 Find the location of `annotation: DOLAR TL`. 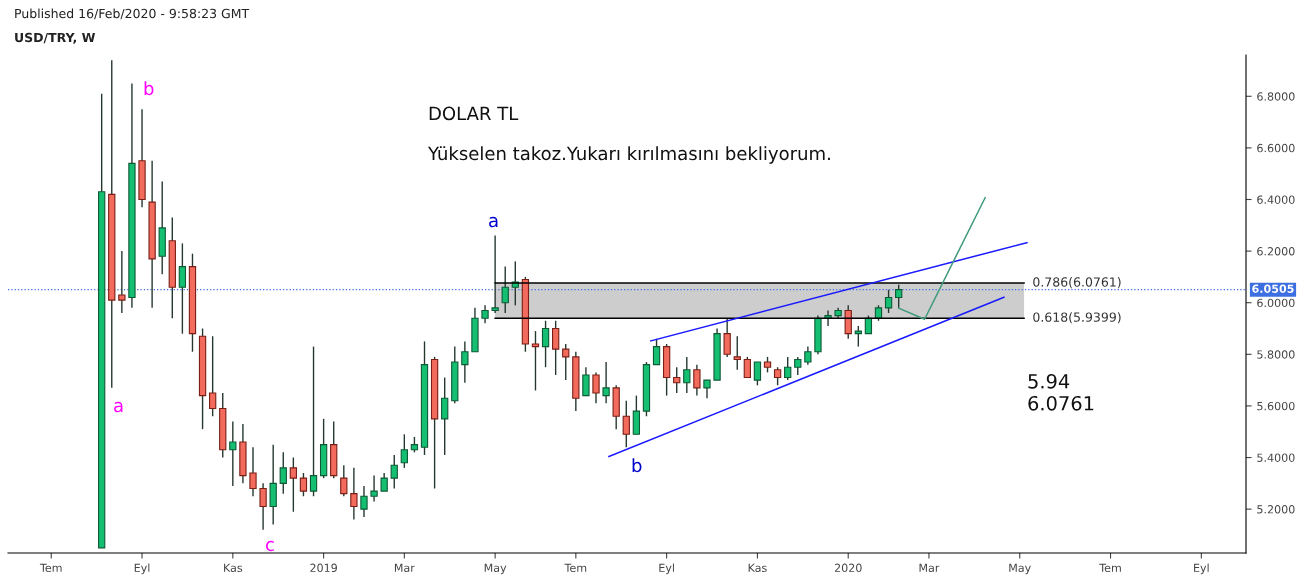

annotation: DOLAR TL is located at coordinates (474, 113).